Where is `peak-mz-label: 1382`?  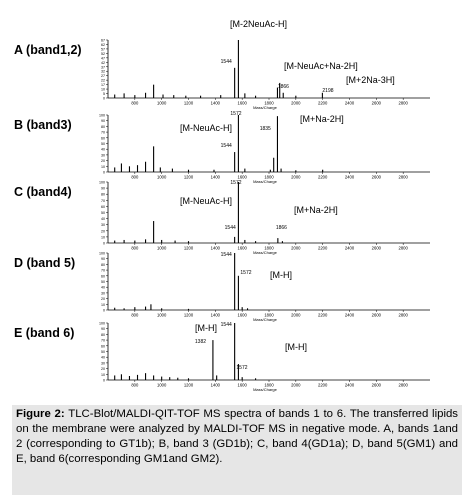
peak-mz-label: 1382 is located at coordinates (200, 342).